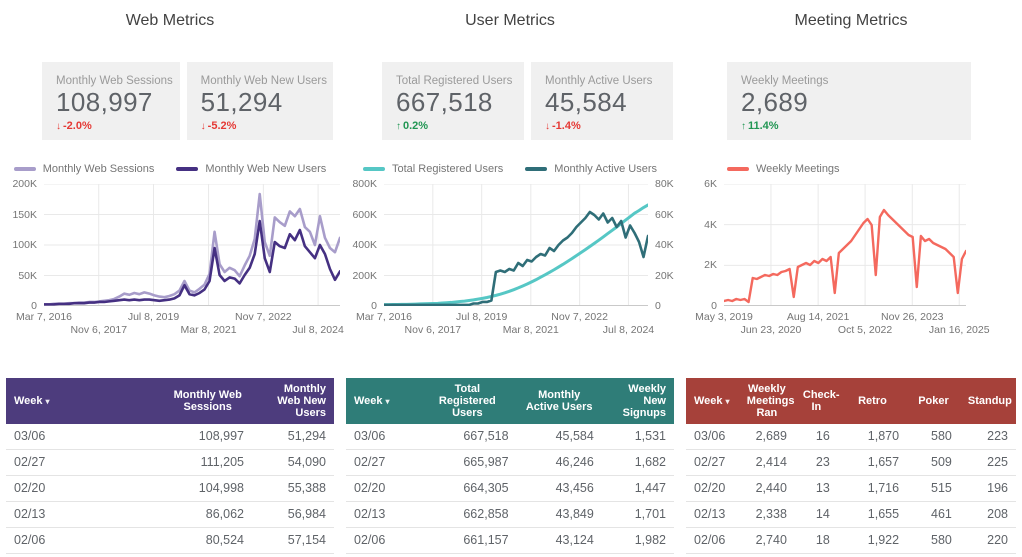  Describe the element at coordinates (559, 488) in the screenshot. I see `value-cell: 43,456` at that location.